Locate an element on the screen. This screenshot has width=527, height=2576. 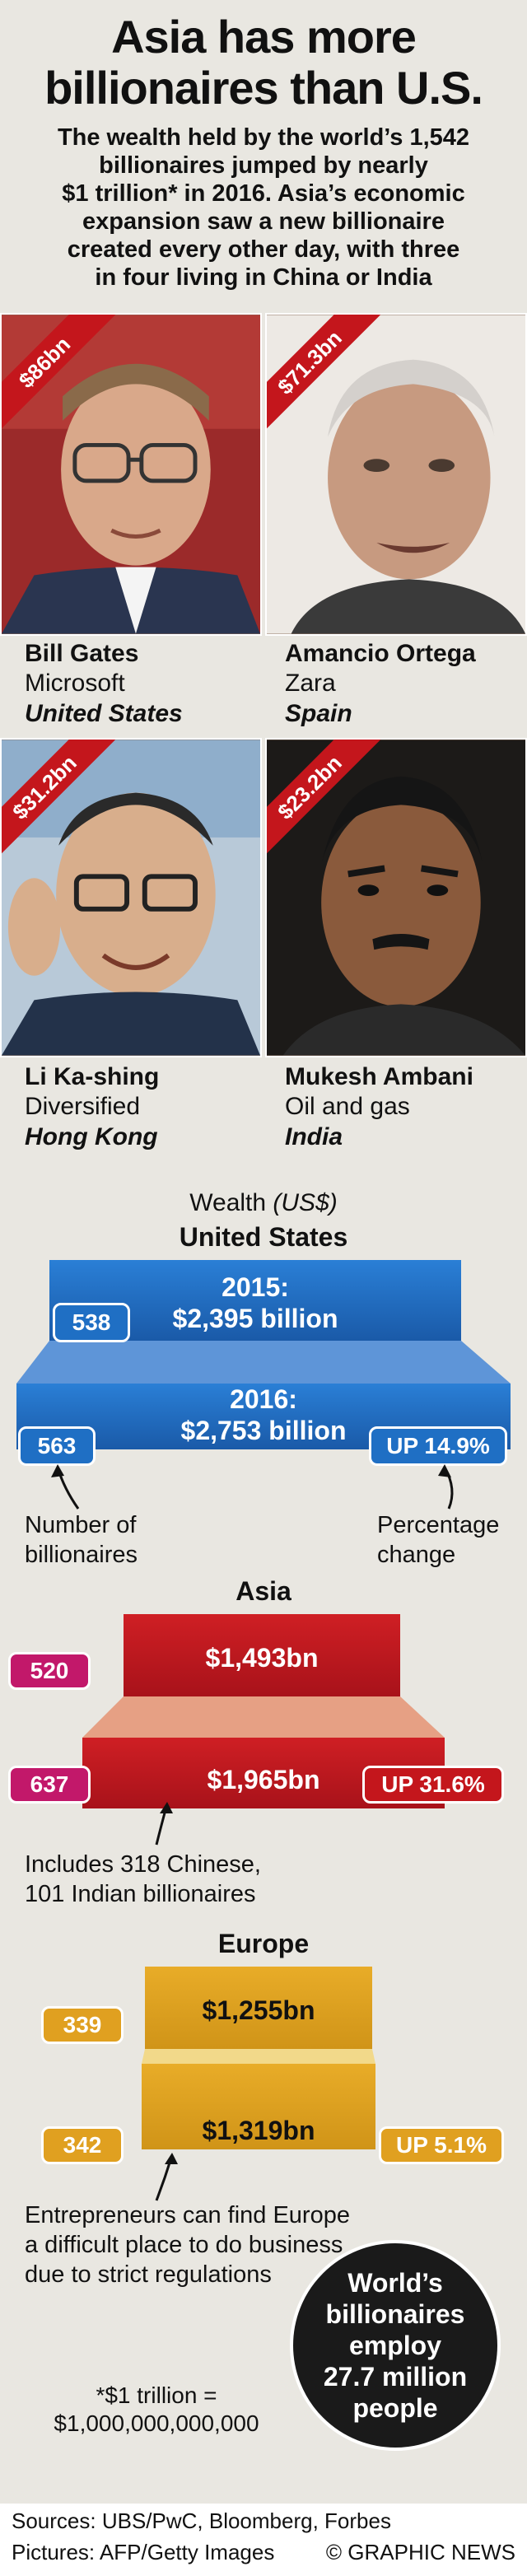
person-company: Zara is located at coordinates (310, 683).